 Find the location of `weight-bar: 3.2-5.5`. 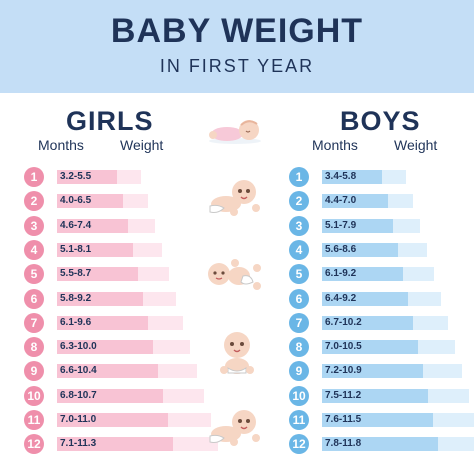

weight-bar: 3.2-5.5 is located at coordinates (99, 177).